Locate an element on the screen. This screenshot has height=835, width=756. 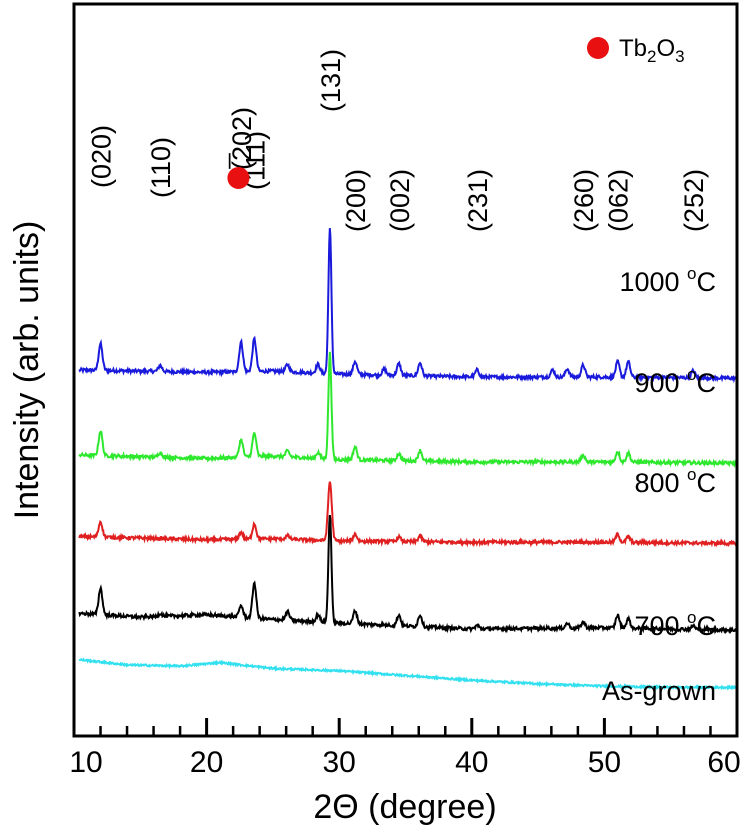
peak-label: (200) is located at coordinates (356, 200).